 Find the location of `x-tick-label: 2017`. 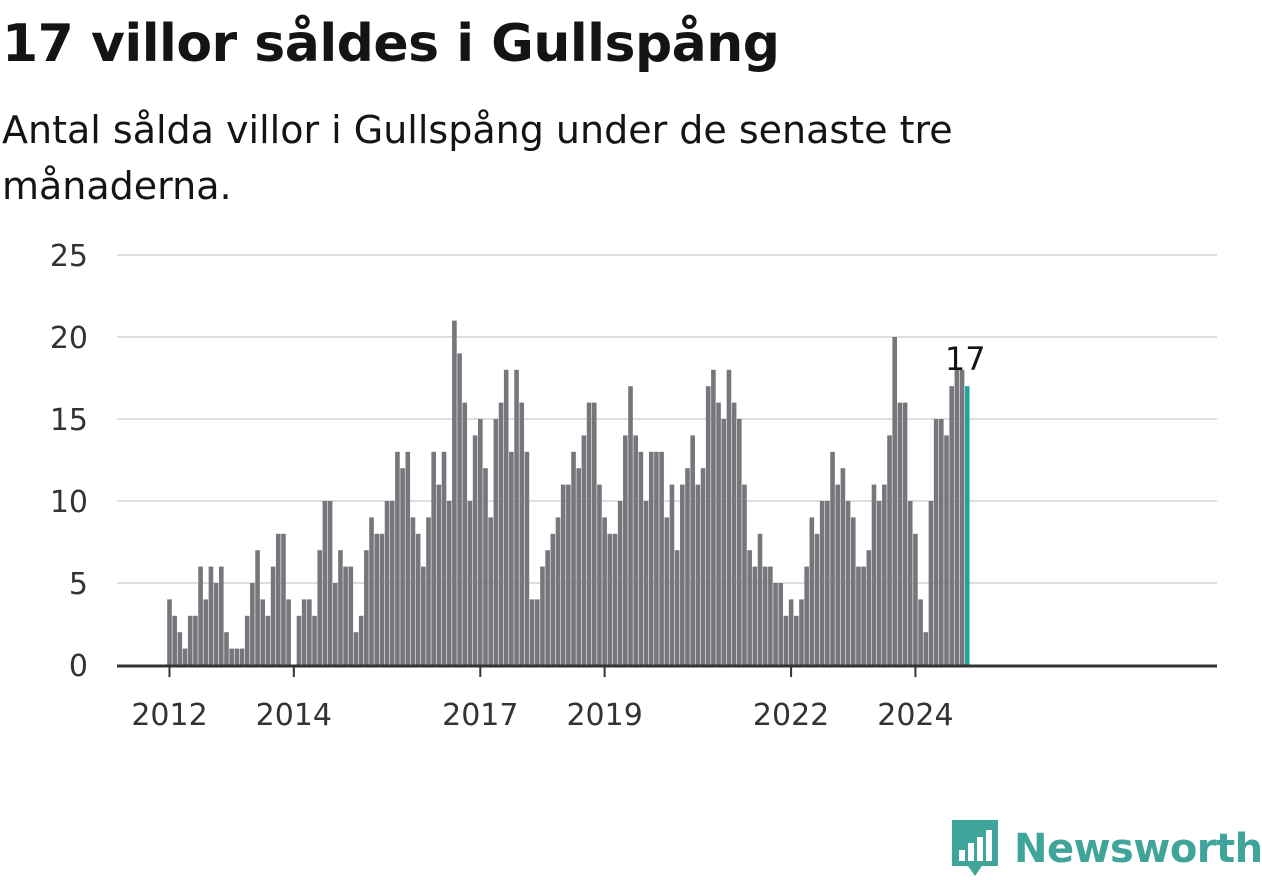

x-tick-label: 2017 is located at coordinates (480, 715).